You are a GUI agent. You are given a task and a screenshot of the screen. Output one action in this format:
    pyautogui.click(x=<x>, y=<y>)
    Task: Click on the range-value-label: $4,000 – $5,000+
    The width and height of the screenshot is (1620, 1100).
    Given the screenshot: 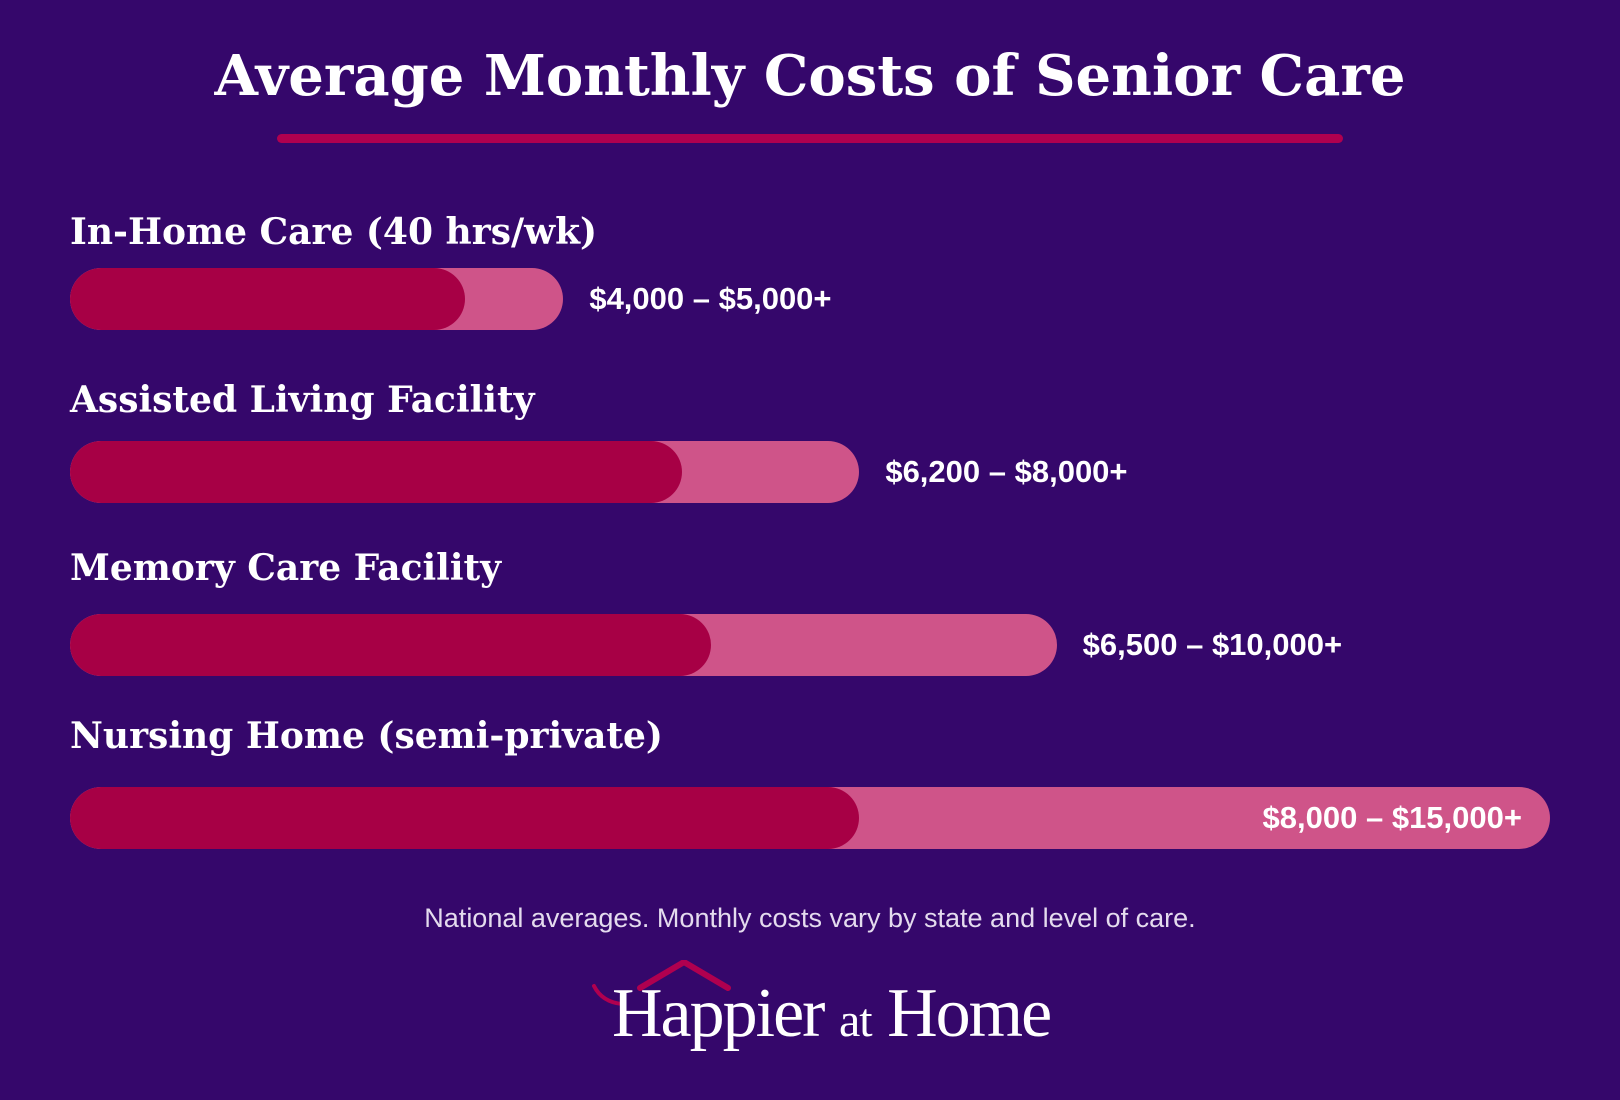 What is the action you would take?
    pyautogui.click(x=710, y=298)
    